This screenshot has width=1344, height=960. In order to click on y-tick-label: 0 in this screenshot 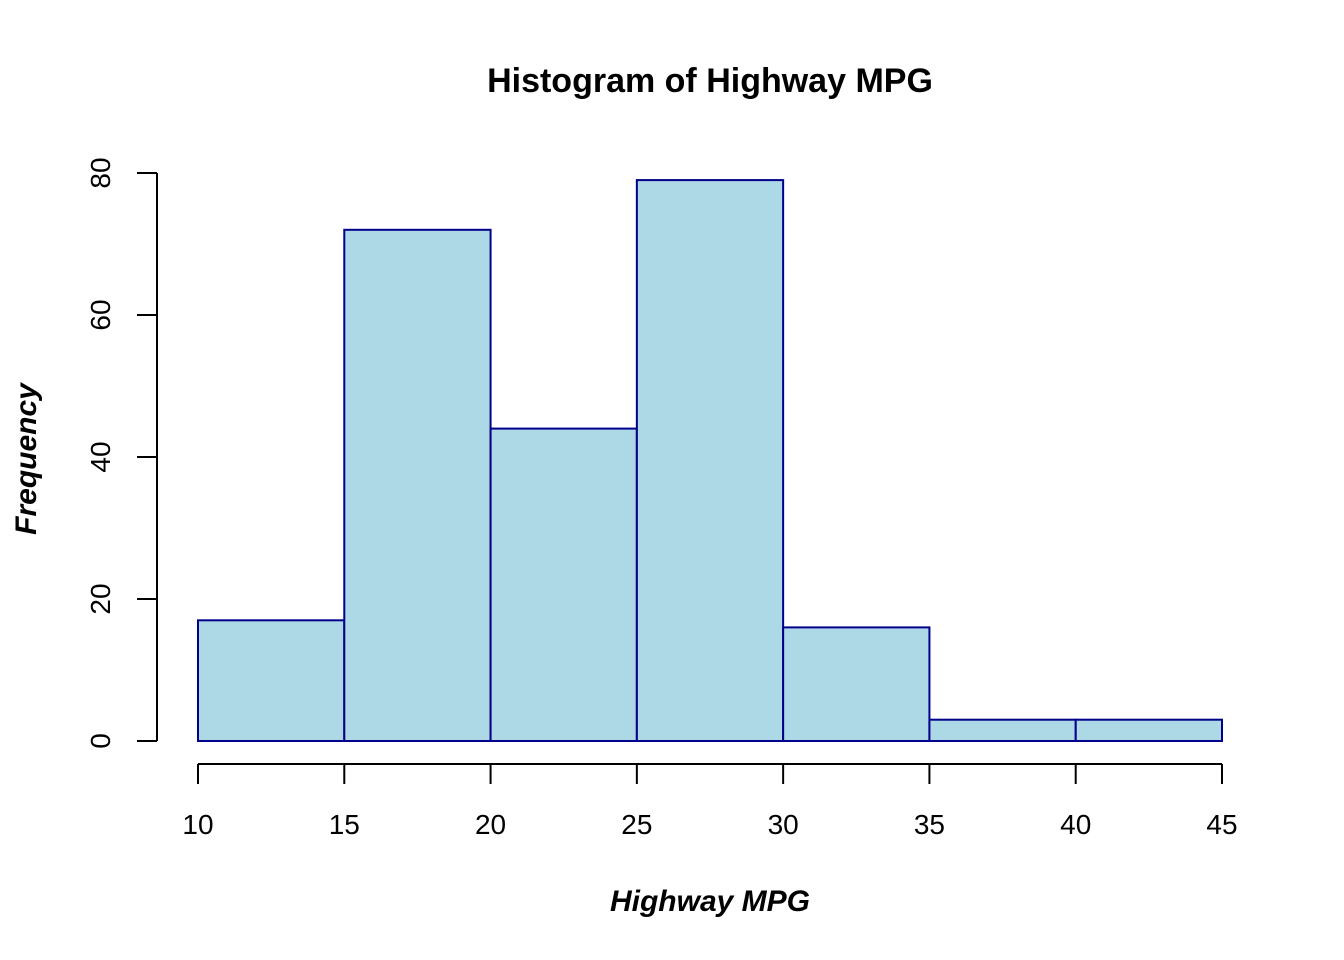, I will do `click(100, 741)`.